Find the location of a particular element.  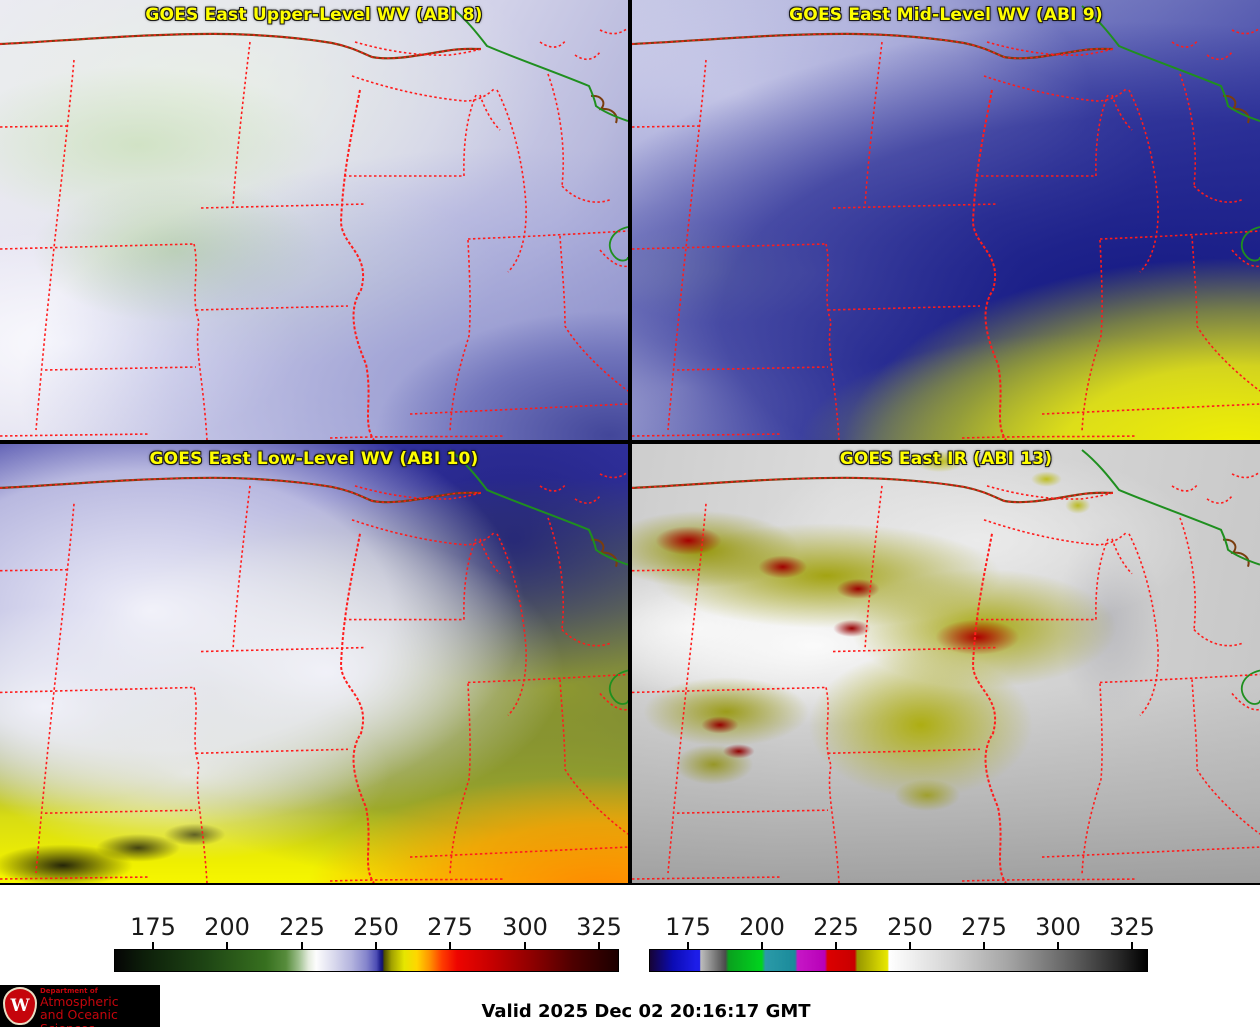

wv-colorbar-tick-label: 250 is located at coordinates (376, 927).